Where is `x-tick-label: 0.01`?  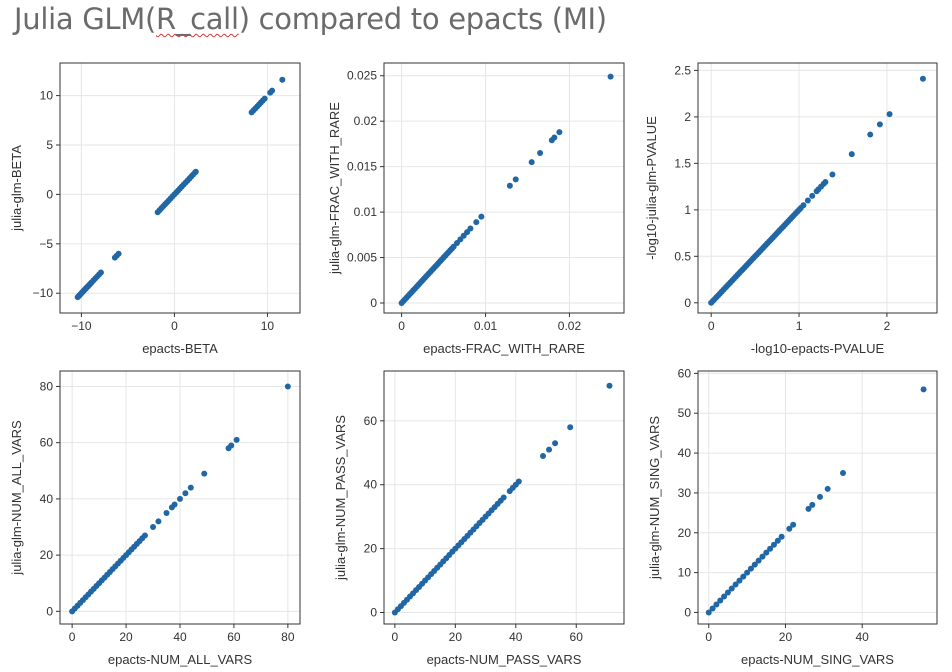 x-tick-label: 0.01 is located at coordinates (486, 326).